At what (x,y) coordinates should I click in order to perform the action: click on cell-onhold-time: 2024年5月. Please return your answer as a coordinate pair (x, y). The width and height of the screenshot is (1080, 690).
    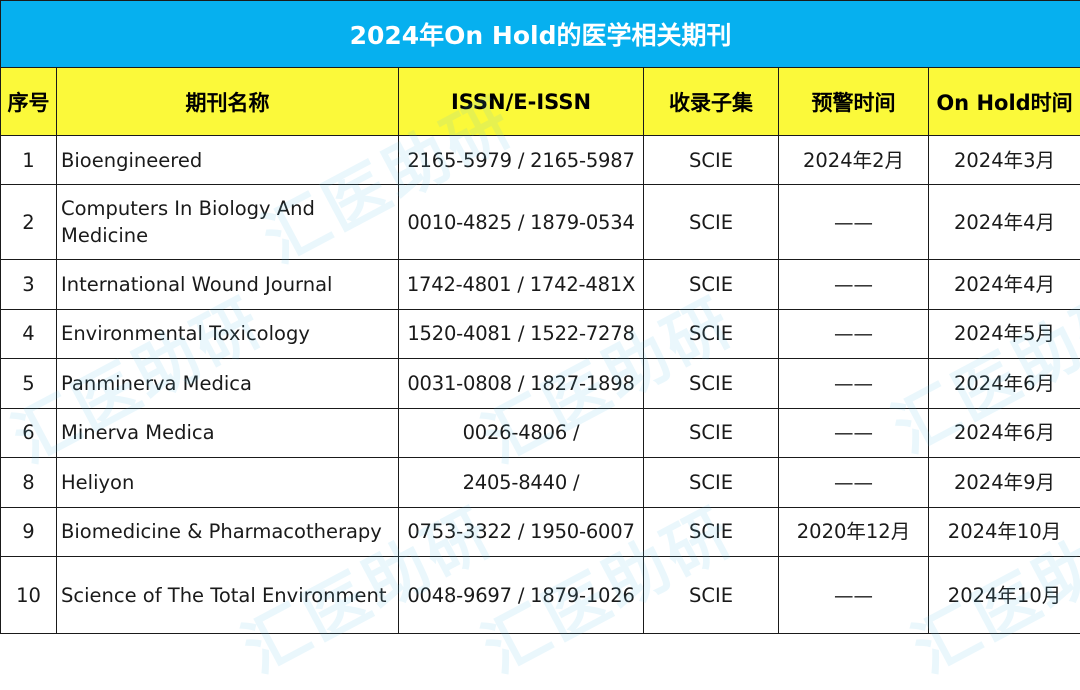
    Looking at the image, I should click on (1004, 333).